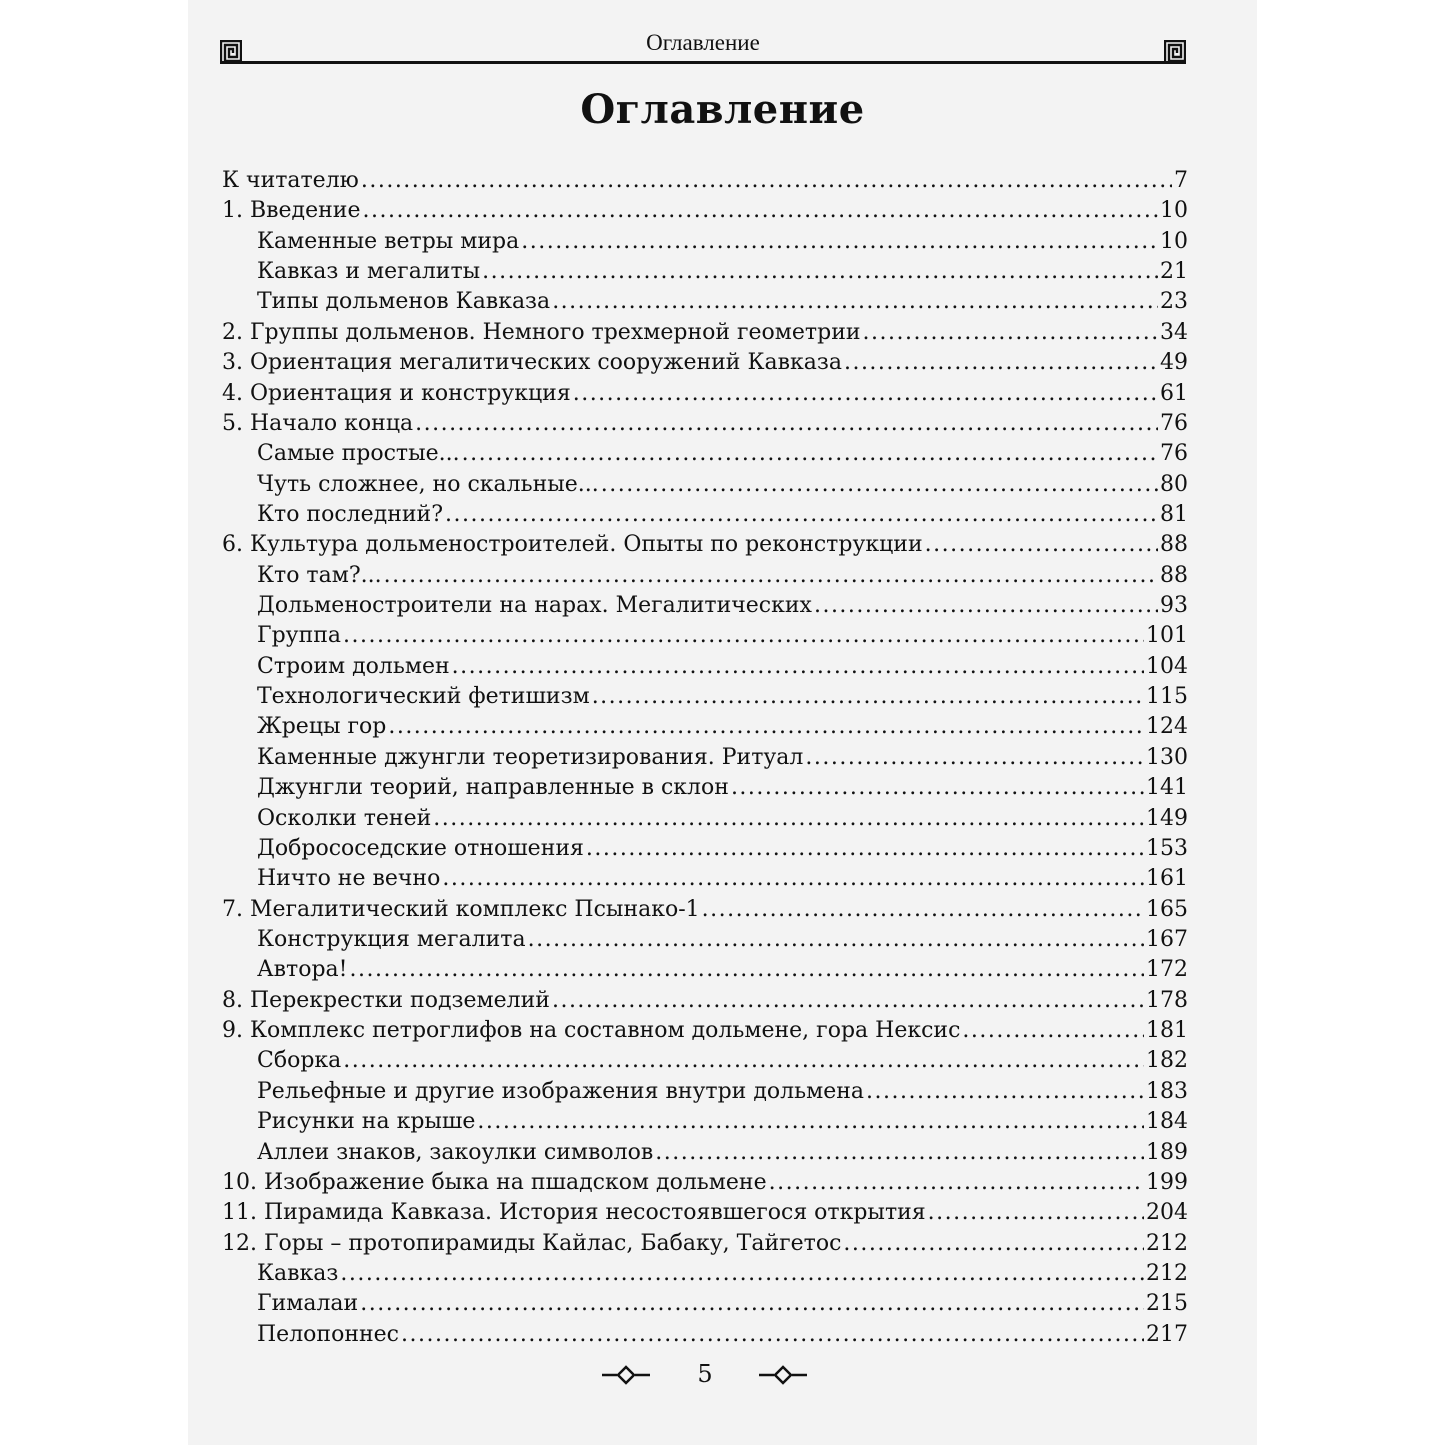 Image resolution: width=1445 pixels, height=1445 pixels. What do you see at coordinates (722, 109) in the screenshot?
I see `page-title: Оглавление` at bounding box center [722, 109].